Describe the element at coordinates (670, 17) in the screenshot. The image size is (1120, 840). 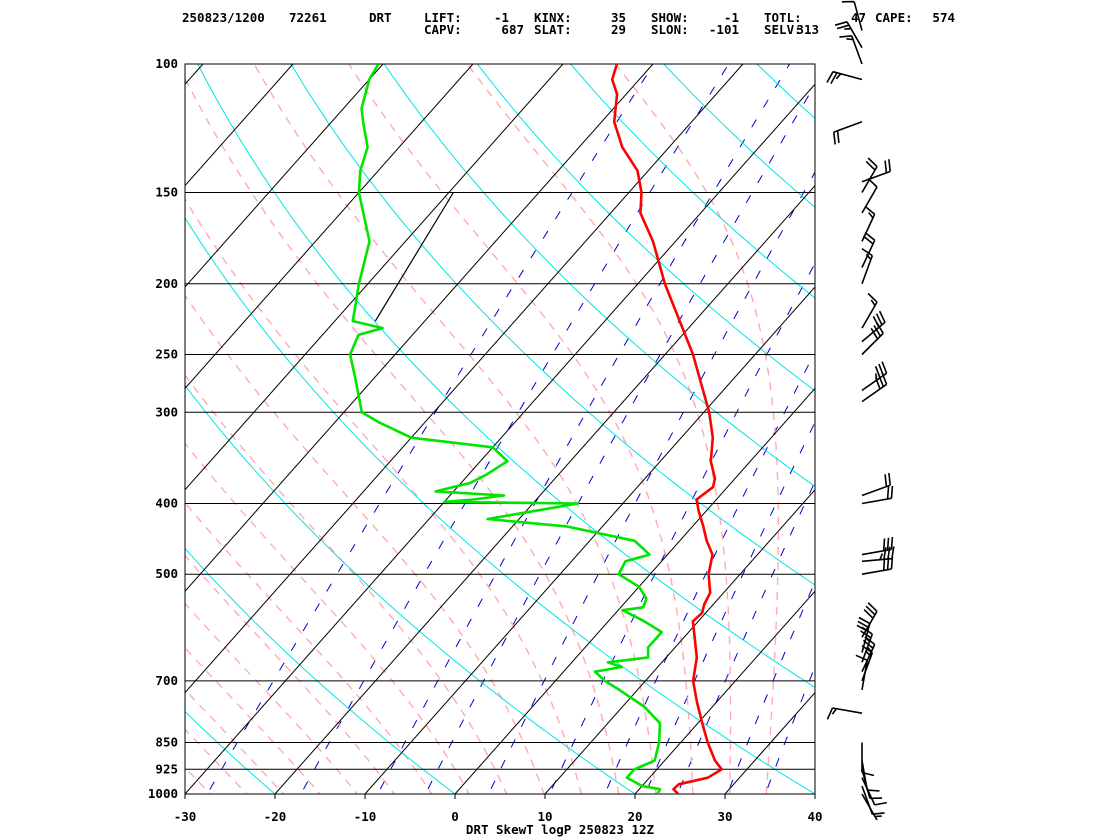
I see `header-field: SHOW:` at that location.